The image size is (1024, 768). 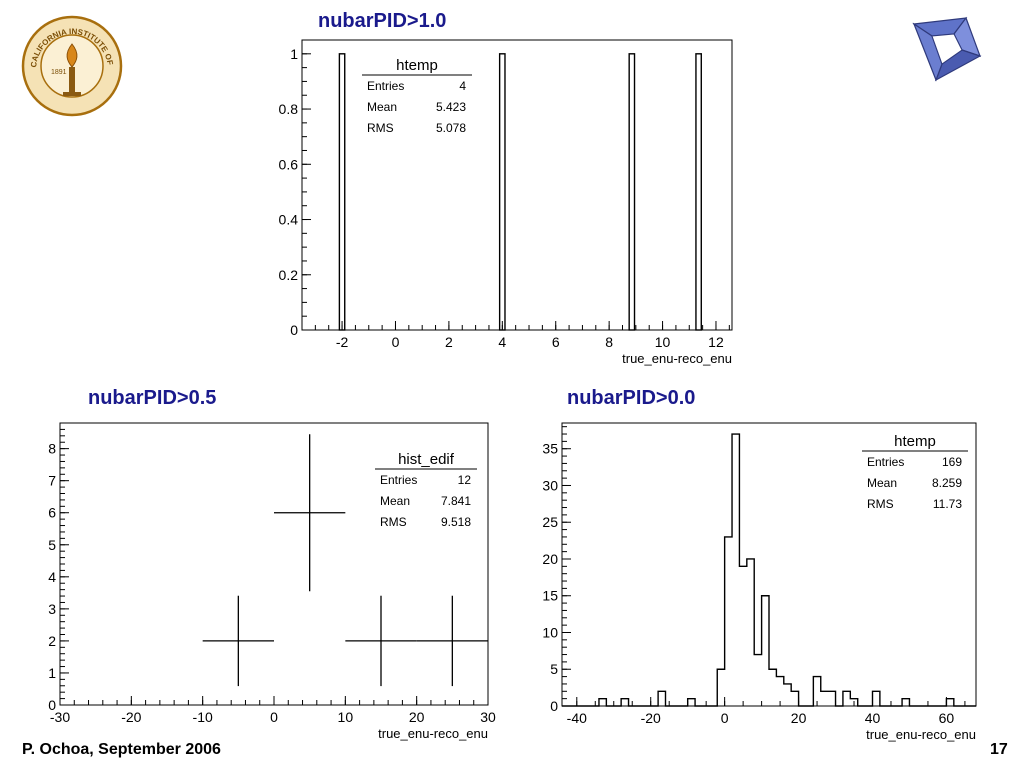 I want to click on stats-row-value: 11.73, so click(x=947, y=504).